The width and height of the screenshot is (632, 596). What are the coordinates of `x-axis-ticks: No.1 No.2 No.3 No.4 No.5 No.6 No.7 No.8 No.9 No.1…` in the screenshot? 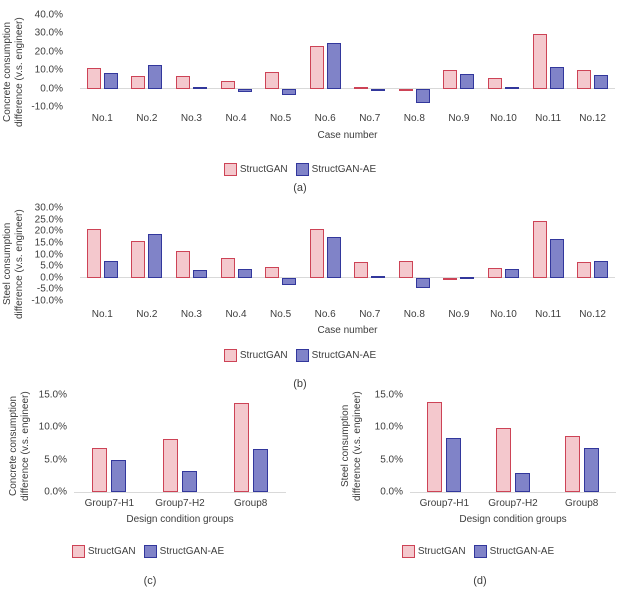 It's located at (347, 315).